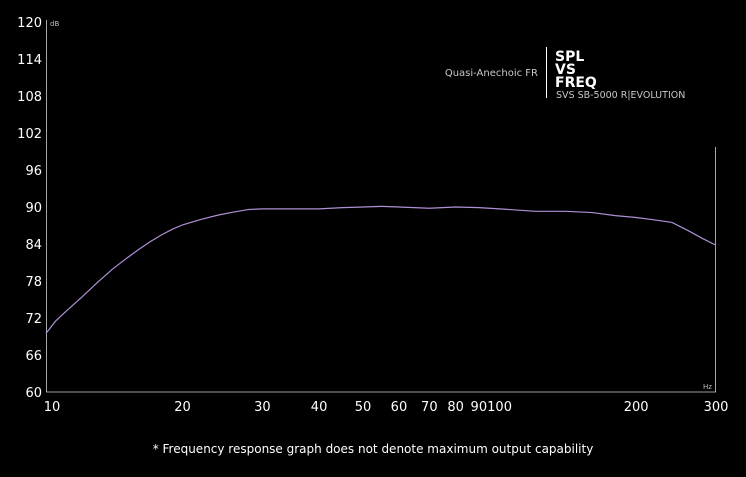 This screenshot has width=746, height=477. Describe the element at coordinates (54, 24) in the screenshot. I see `y-axis-unit-label: dB` at that location.